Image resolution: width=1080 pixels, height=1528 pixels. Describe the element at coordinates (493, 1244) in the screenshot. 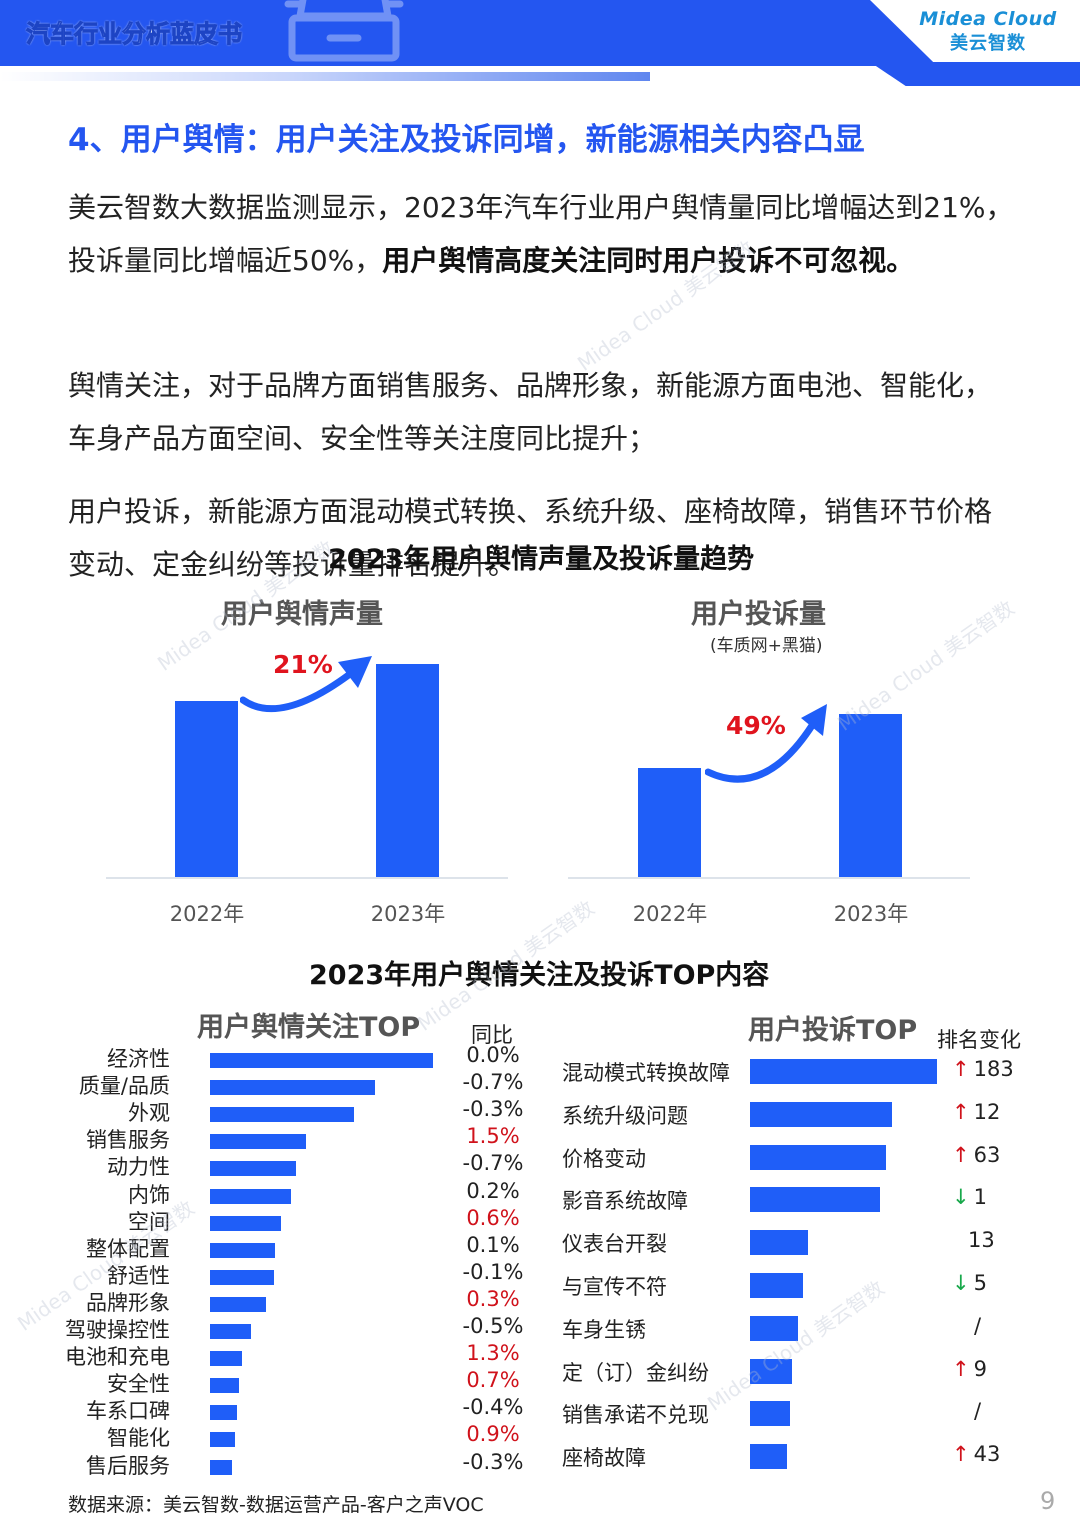

I see `yoy-value: 0.1%` at that location.